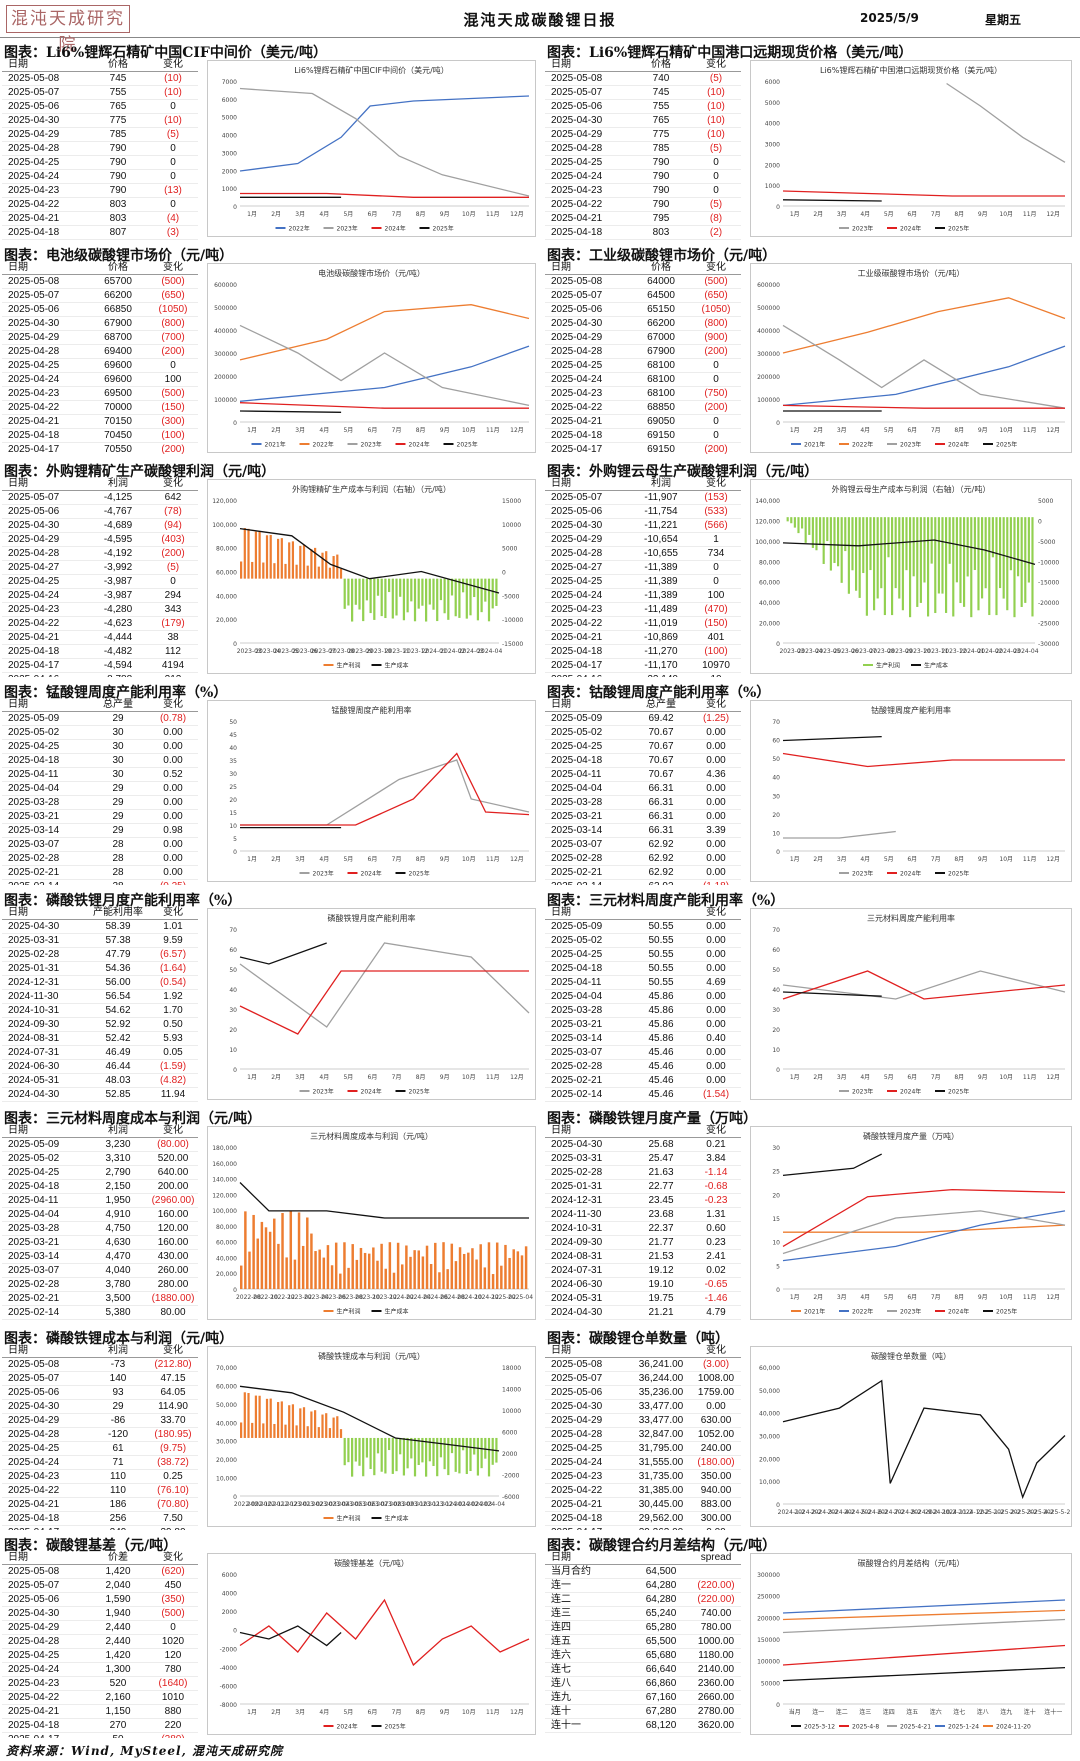 This screenshot has width=1080, height=1761. What do you see at coordinates (661, 1080) in the screenshot?
I see `table-cell: 45.46` at bounding box center [661, 1080].